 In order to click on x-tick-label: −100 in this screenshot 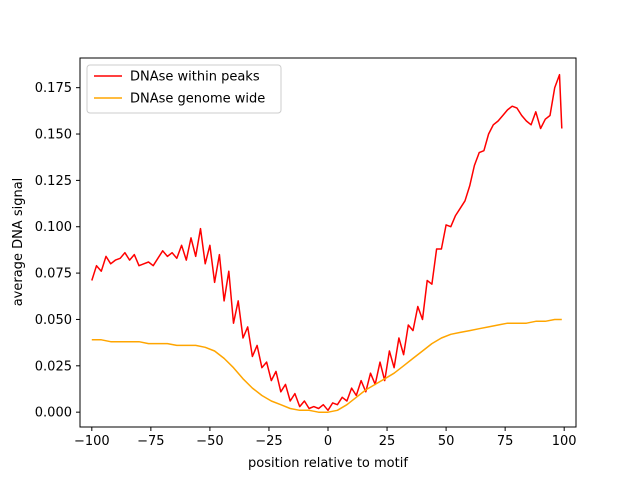, I will do `click(92, 441)`.